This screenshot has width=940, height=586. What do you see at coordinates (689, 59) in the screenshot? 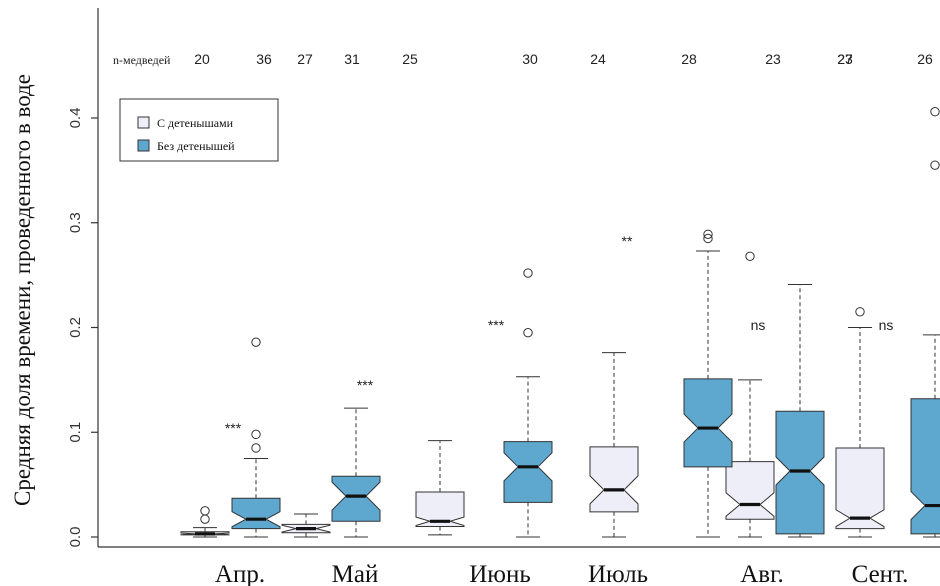
I see `n-count: 28` at bounding box center [689, 59].